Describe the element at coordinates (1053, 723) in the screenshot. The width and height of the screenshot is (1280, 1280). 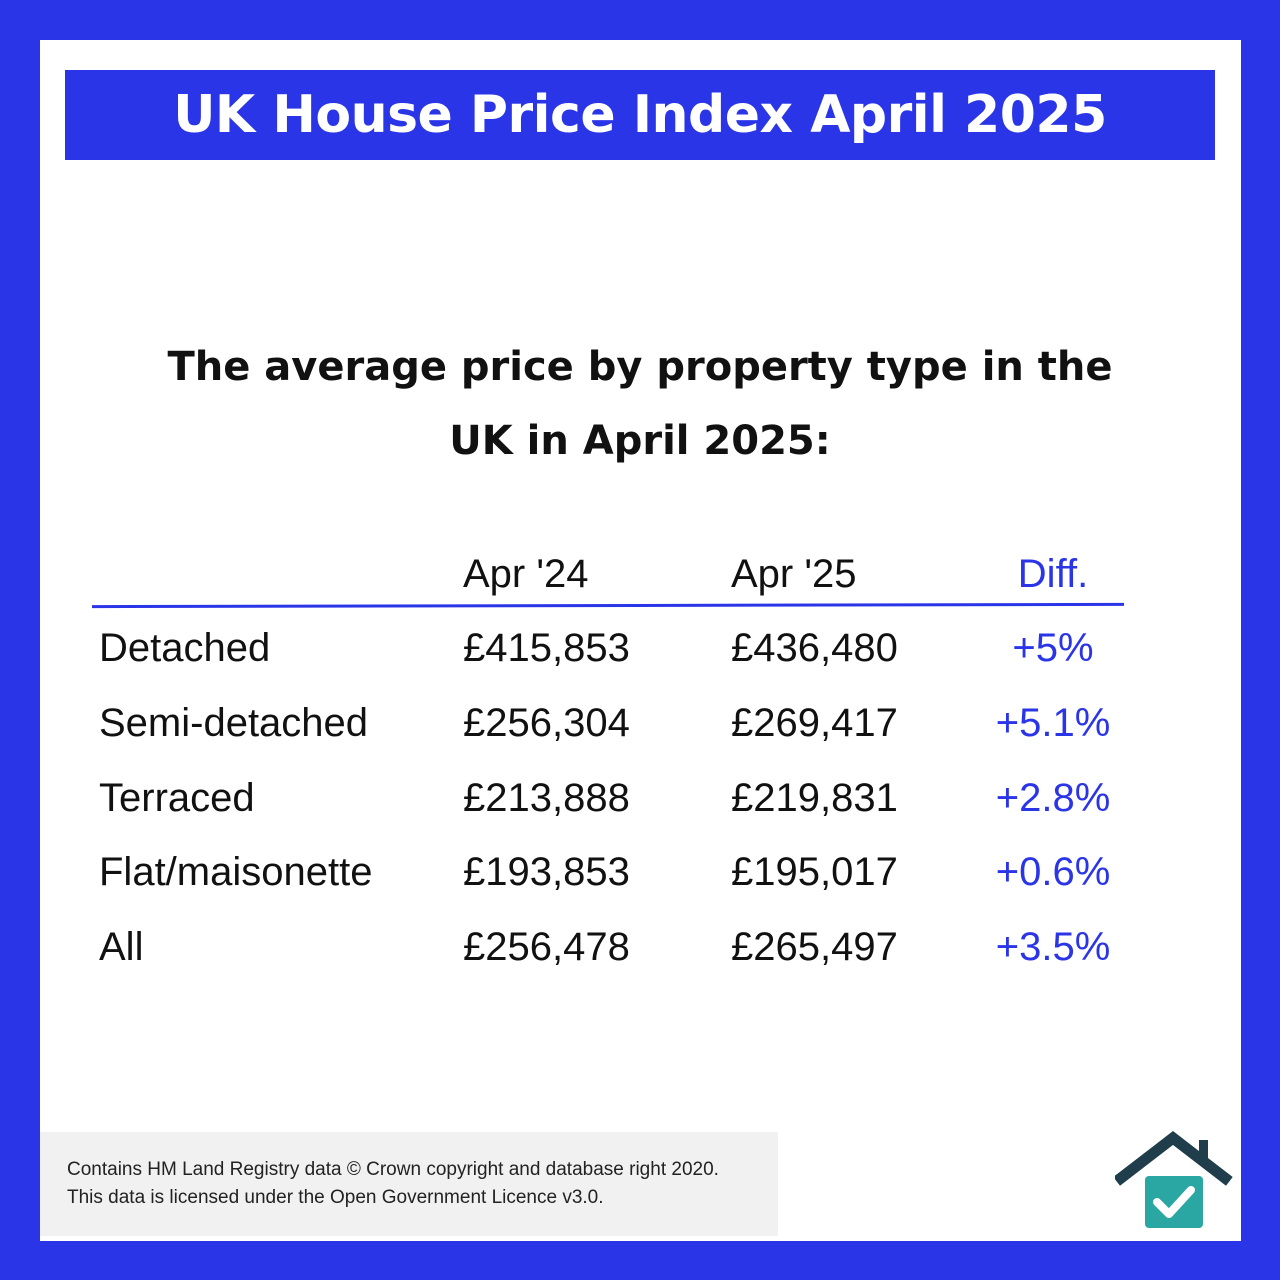
I see `row-diff-semi-detached: +5.1%` at that location.